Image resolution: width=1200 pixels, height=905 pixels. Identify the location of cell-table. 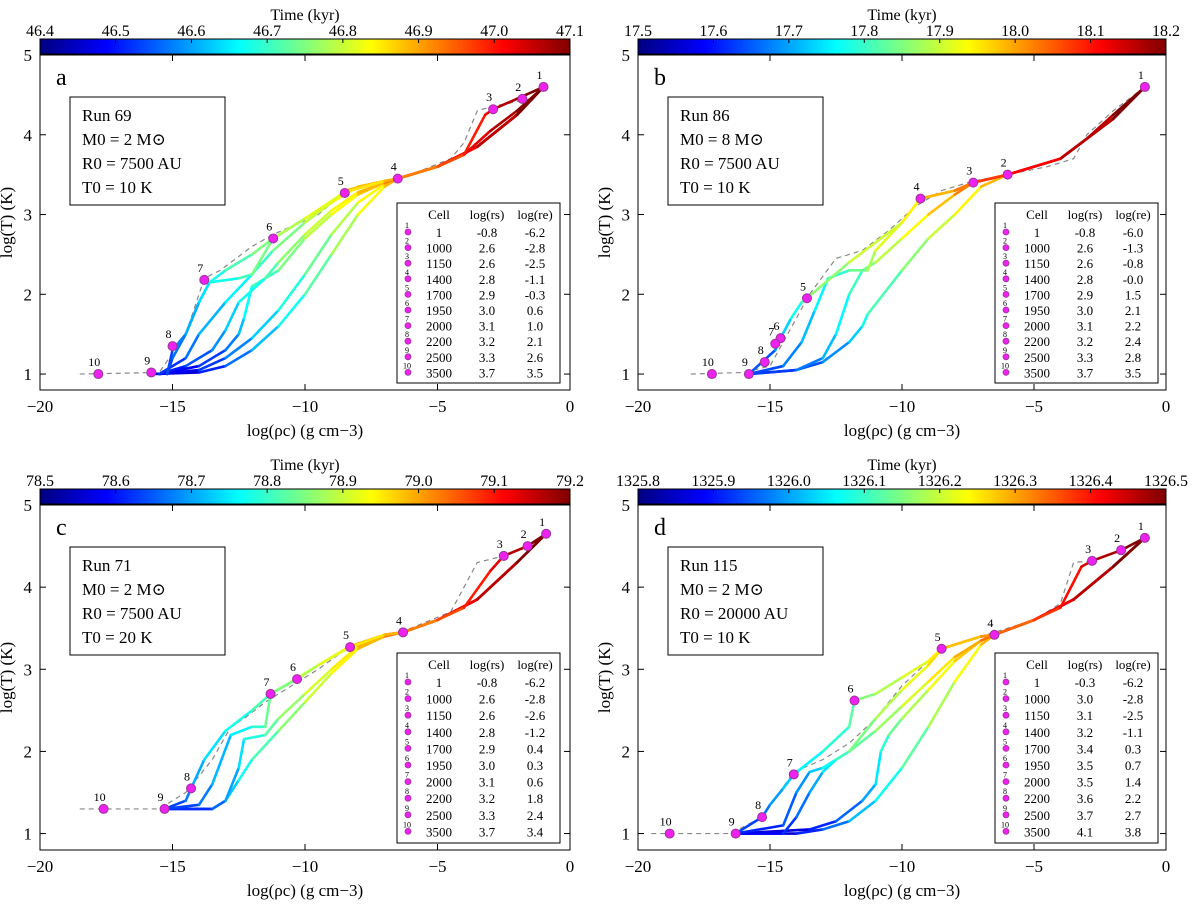
(478, 293).